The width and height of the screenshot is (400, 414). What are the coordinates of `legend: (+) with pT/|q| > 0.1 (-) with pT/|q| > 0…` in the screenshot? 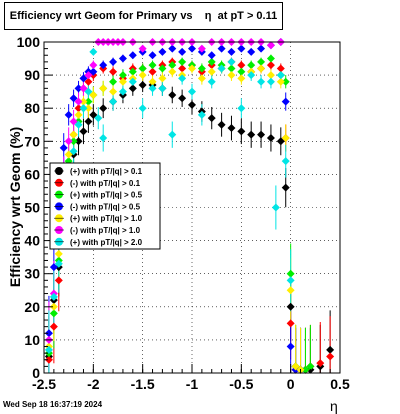 It's located at (105, 206).